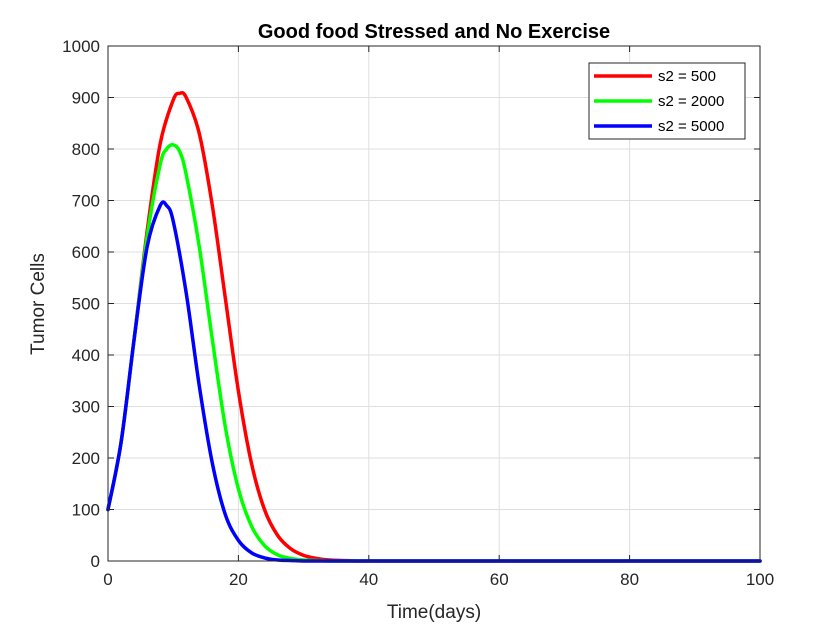 The height and width of the screenshot is (630, 840). I want to click on x-tick-label: 60, so click(499, 579).